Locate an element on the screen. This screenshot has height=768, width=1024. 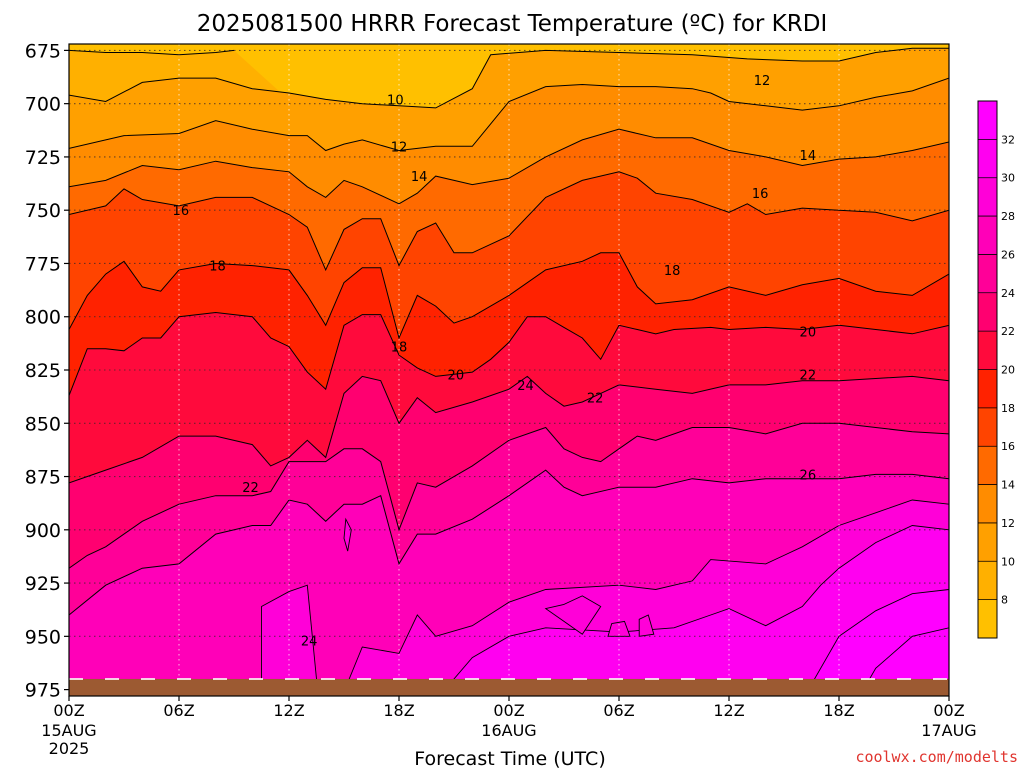
colorbar-label: 10 is located at coordinates (1008, 561).